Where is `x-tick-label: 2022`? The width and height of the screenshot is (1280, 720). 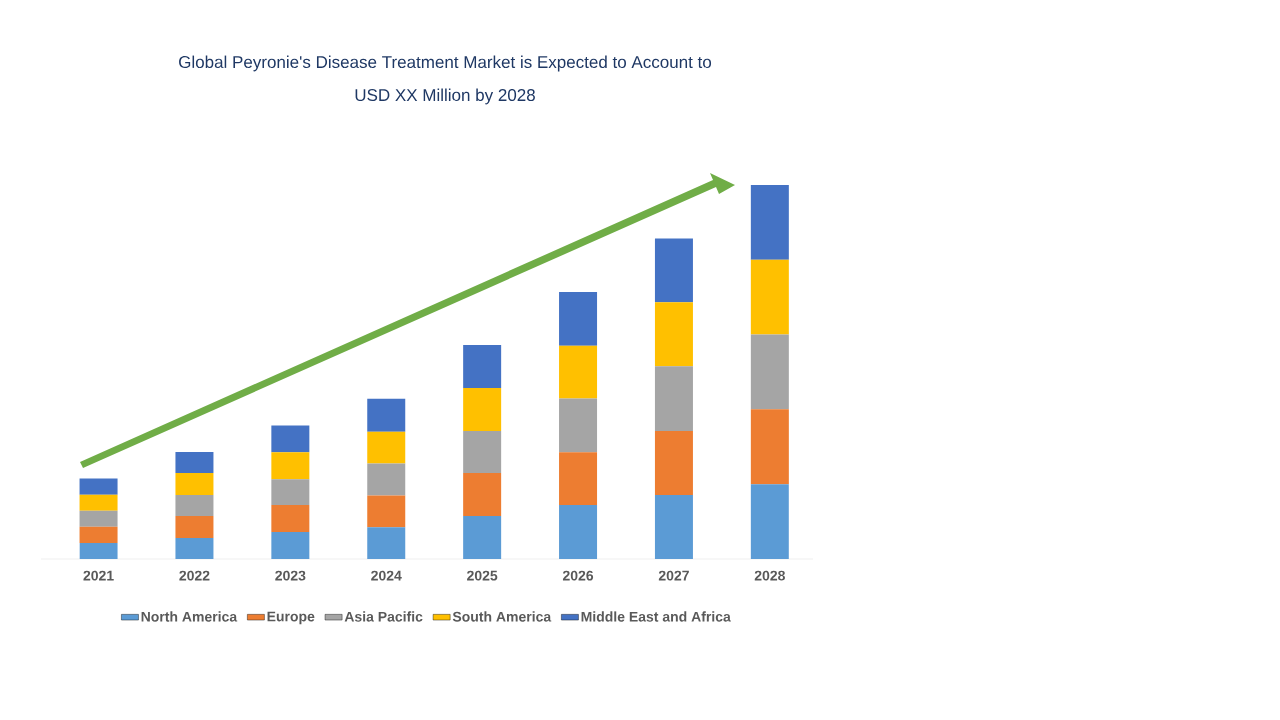
x-tick-label: 2022 is located at coordinates (194, 575).